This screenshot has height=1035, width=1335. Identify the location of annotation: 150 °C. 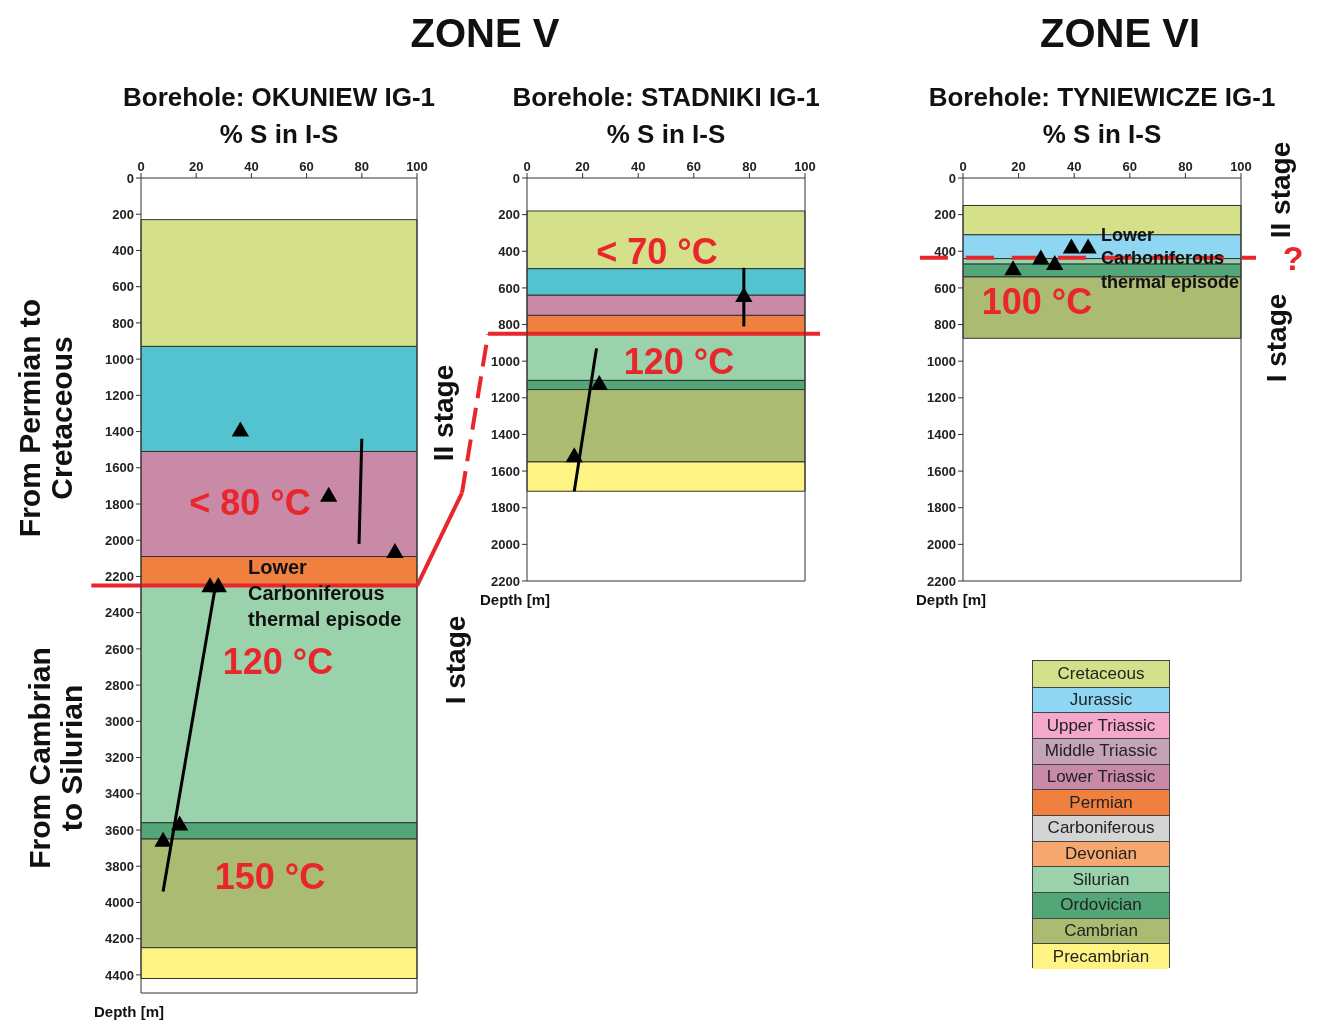
(270, 877).